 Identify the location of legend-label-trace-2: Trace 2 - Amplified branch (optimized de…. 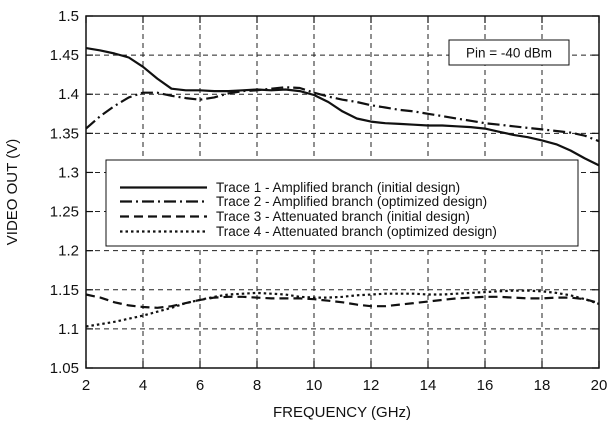
(351, 201).